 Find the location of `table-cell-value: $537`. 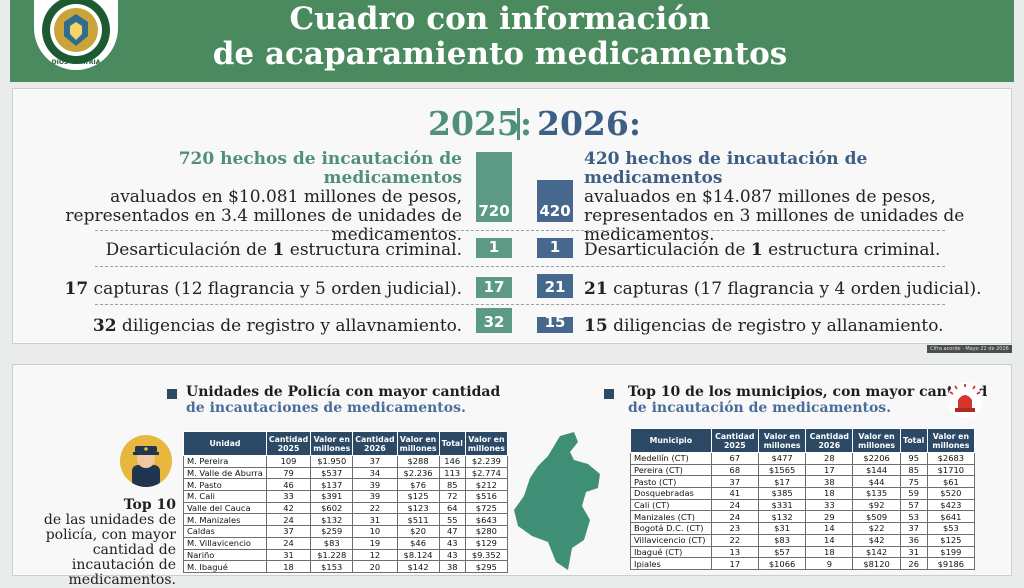

table-cell-value: $537 is located at coordinates (332, 473).